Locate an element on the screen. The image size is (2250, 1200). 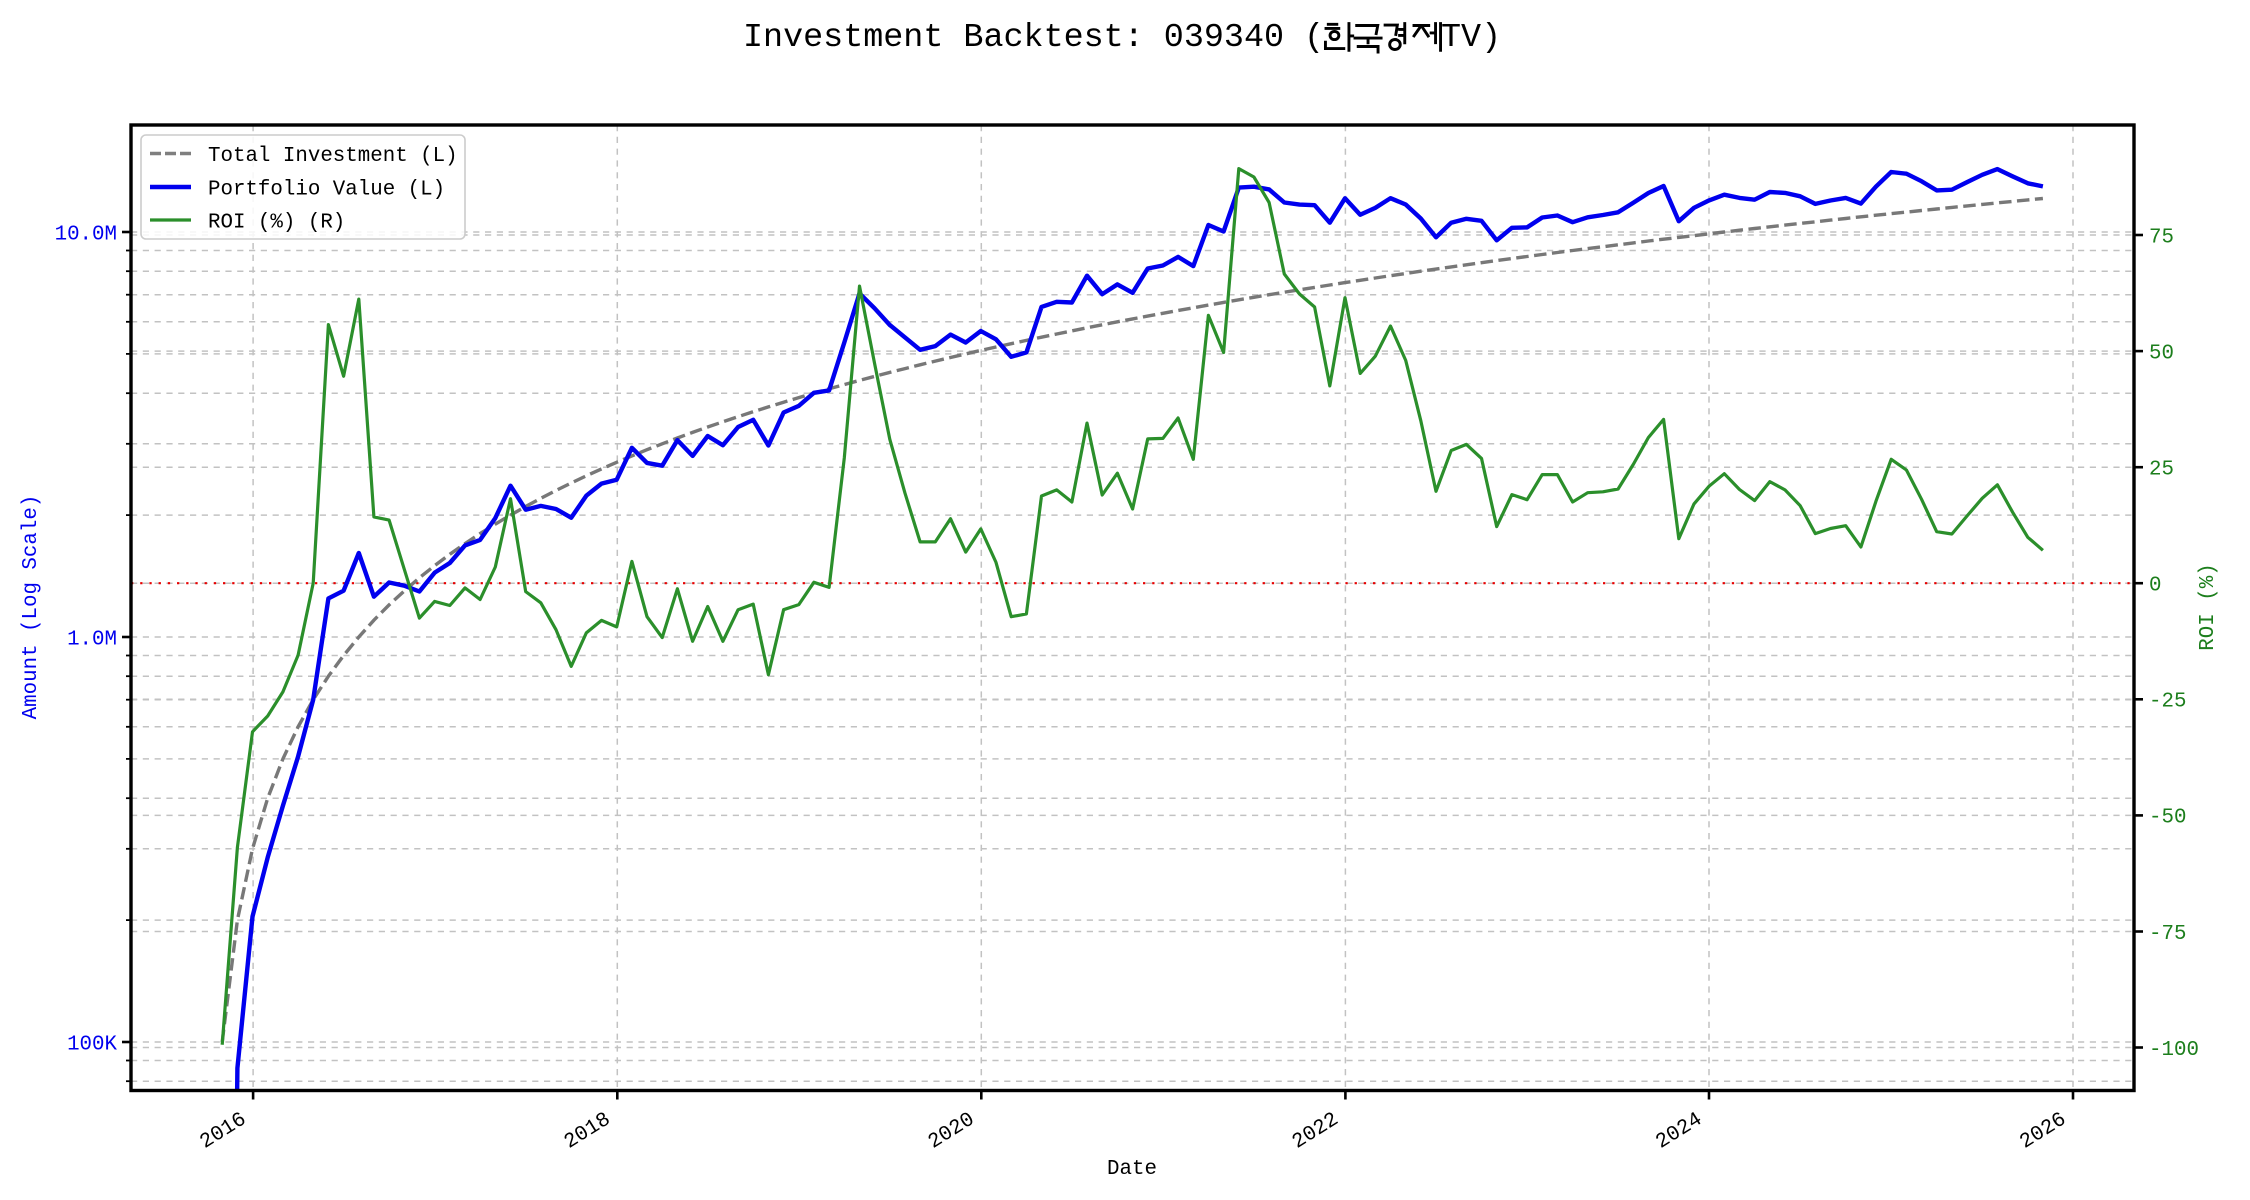
svg-text: -50 is located at coordinates (2167, 818).